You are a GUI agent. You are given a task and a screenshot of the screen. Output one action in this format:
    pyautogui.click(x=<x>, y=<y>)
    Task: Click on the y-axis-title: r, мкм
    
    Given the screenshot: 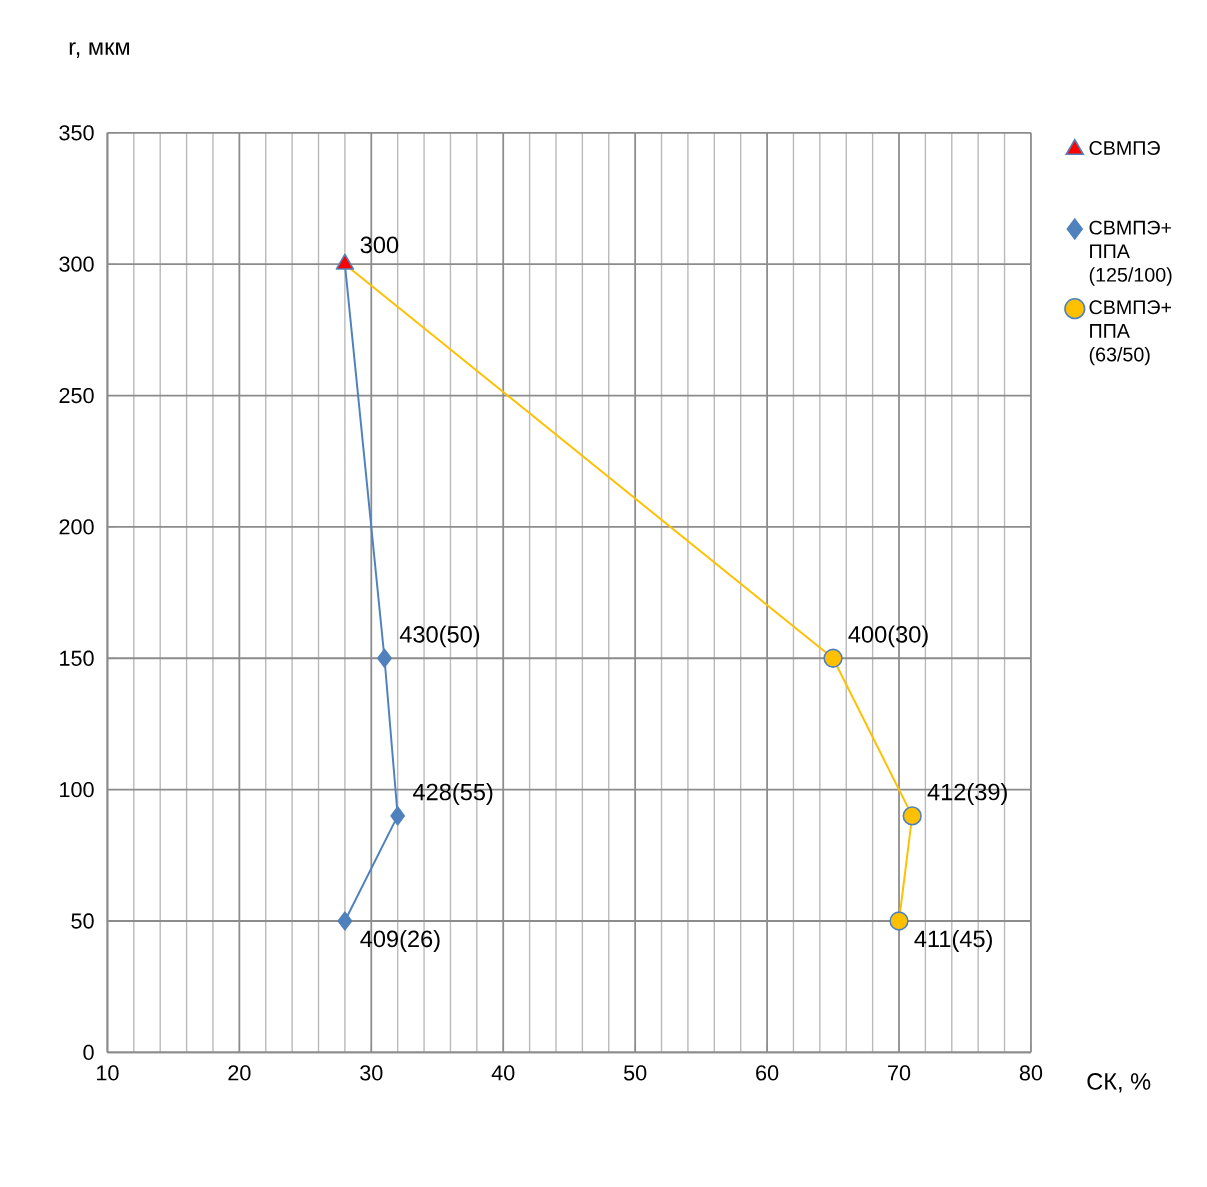 What is the action you would take?
    pyautogui.click(x=99, y=50)
    